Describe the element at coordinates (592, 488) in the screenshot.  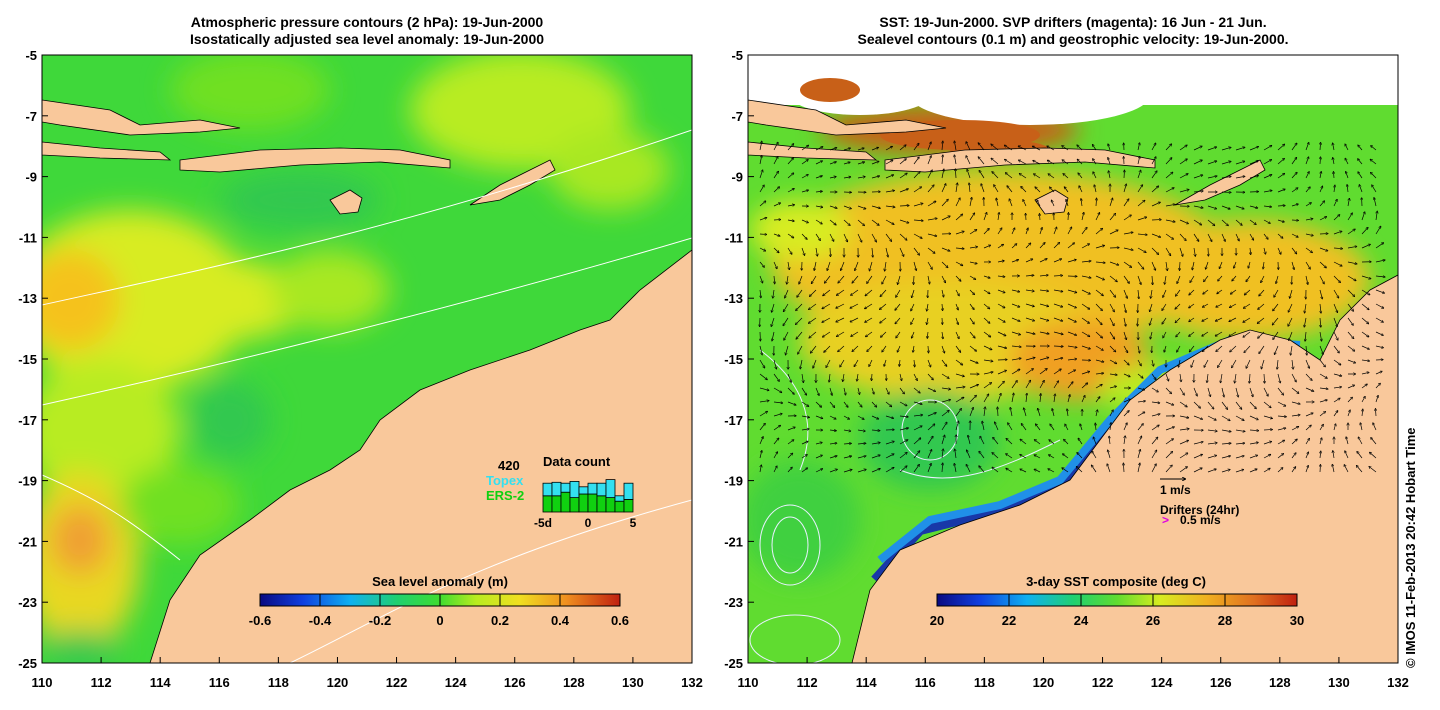
I see `topex-bar` at that location.